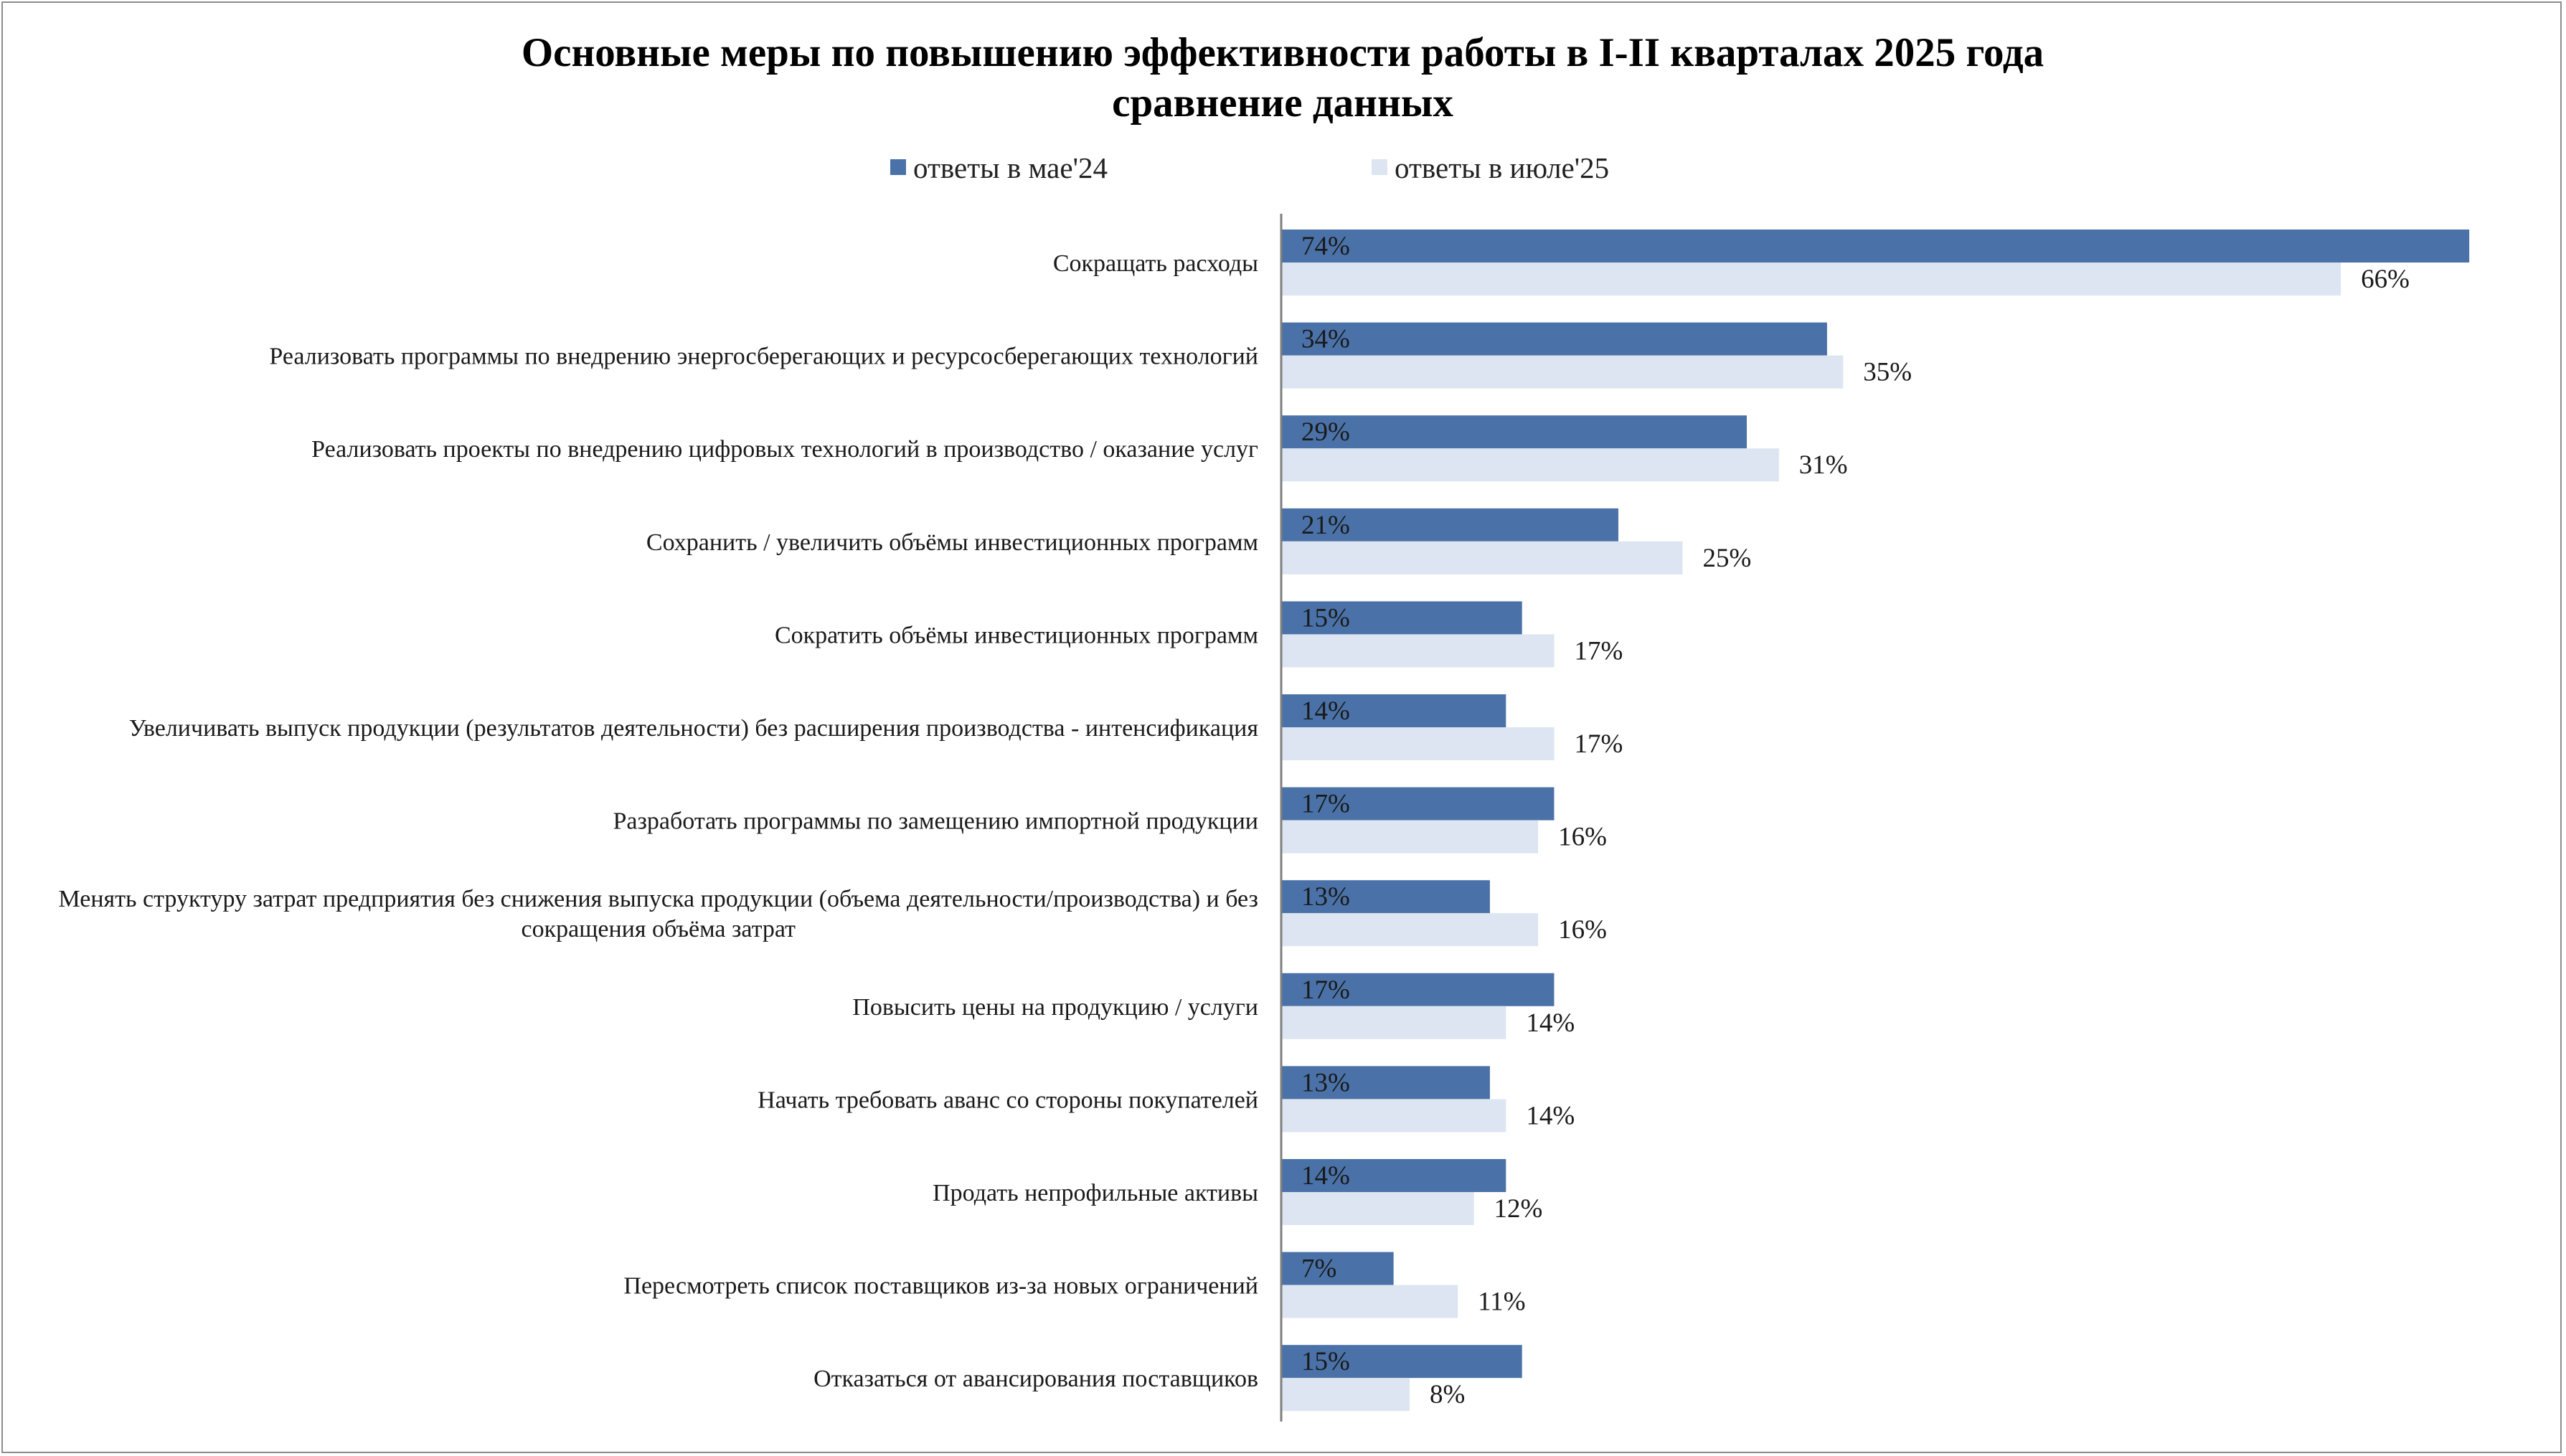  What do you see at coordinates (1326, 525) in the screenshot?
I see `data-label-series-1: 21%` at bounding box center [1326, 525].